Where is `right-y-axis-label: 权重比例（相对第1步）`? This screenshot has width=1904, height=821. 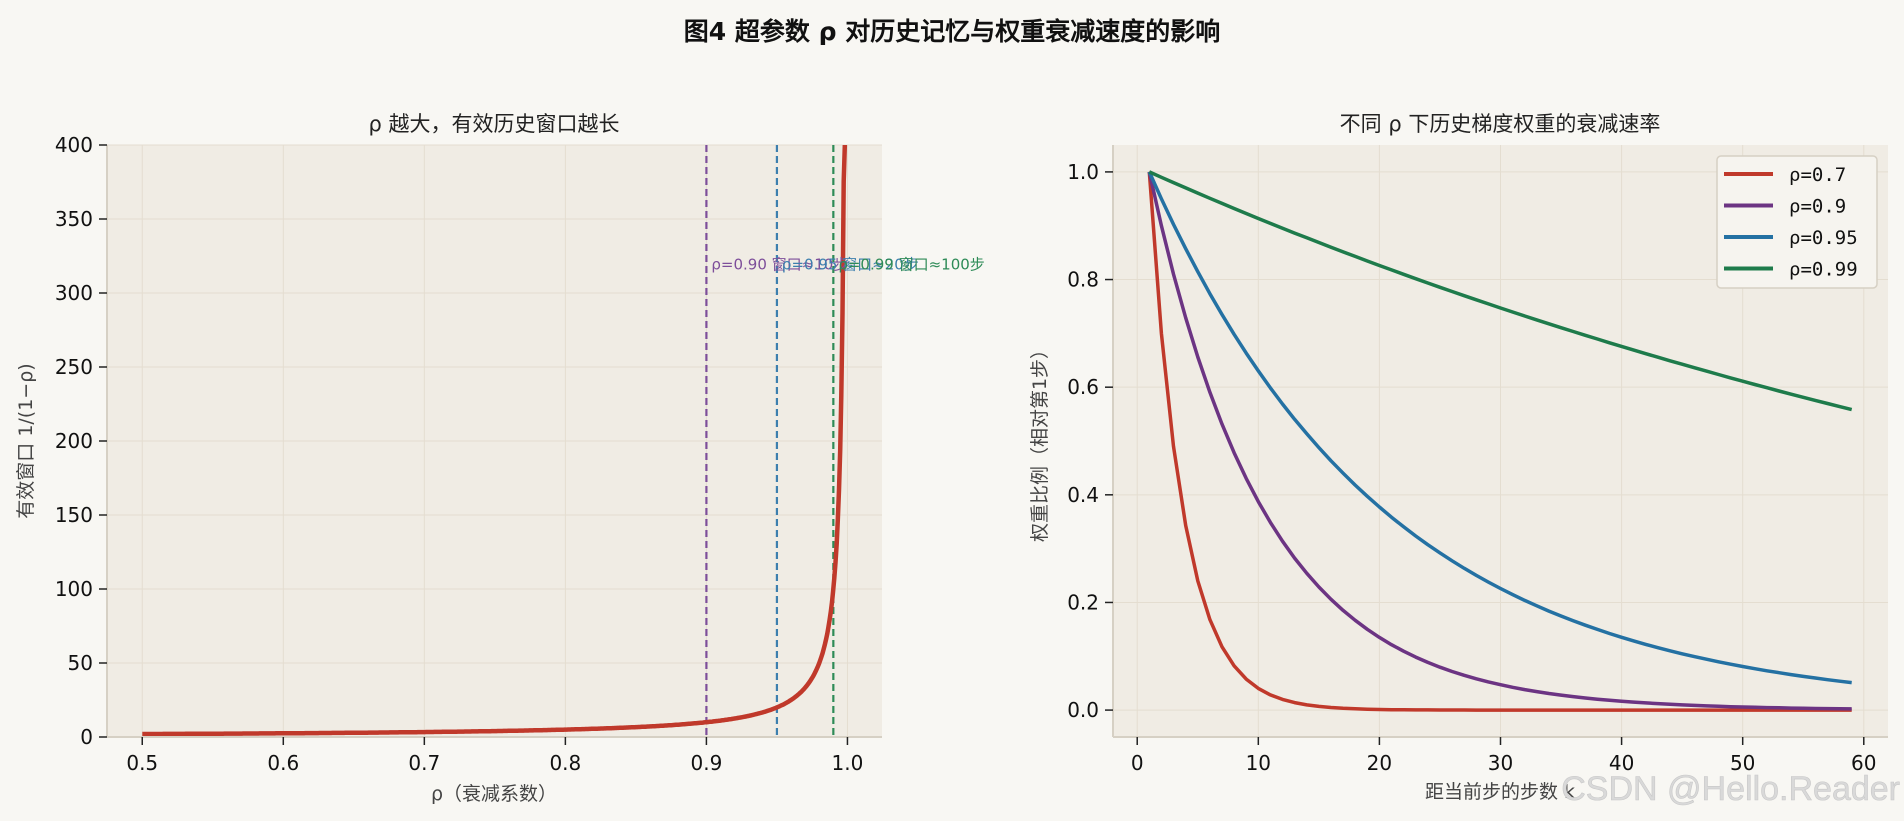 right-y-axis-label: 权重比例（相对第1步） is located at coordinates (1040, 441).